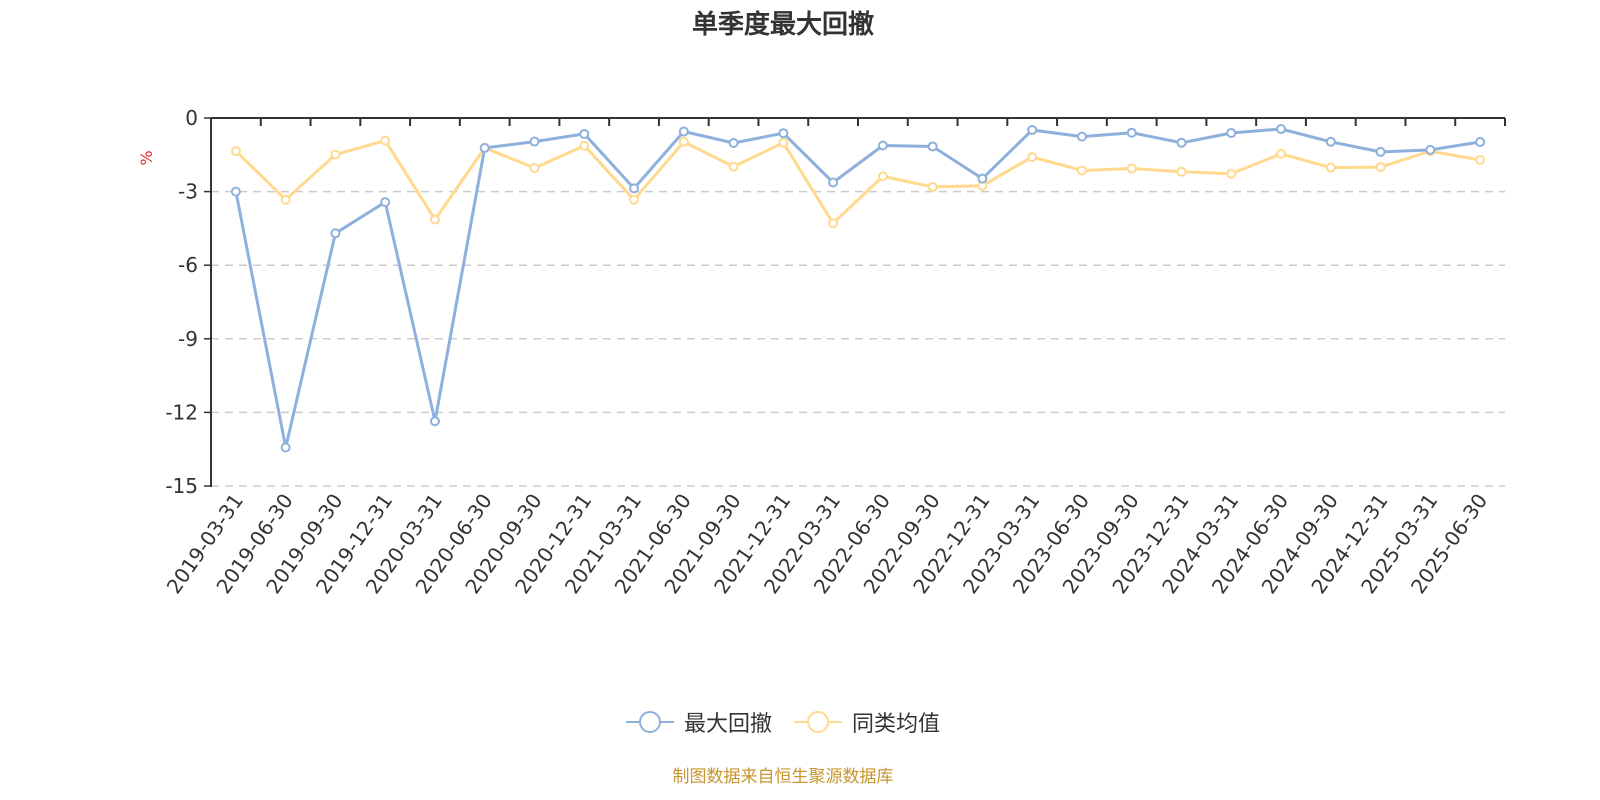  Describe the element at coordinates (181, 412) in the screenshot. I see `y-tick-label: -12` at that location.